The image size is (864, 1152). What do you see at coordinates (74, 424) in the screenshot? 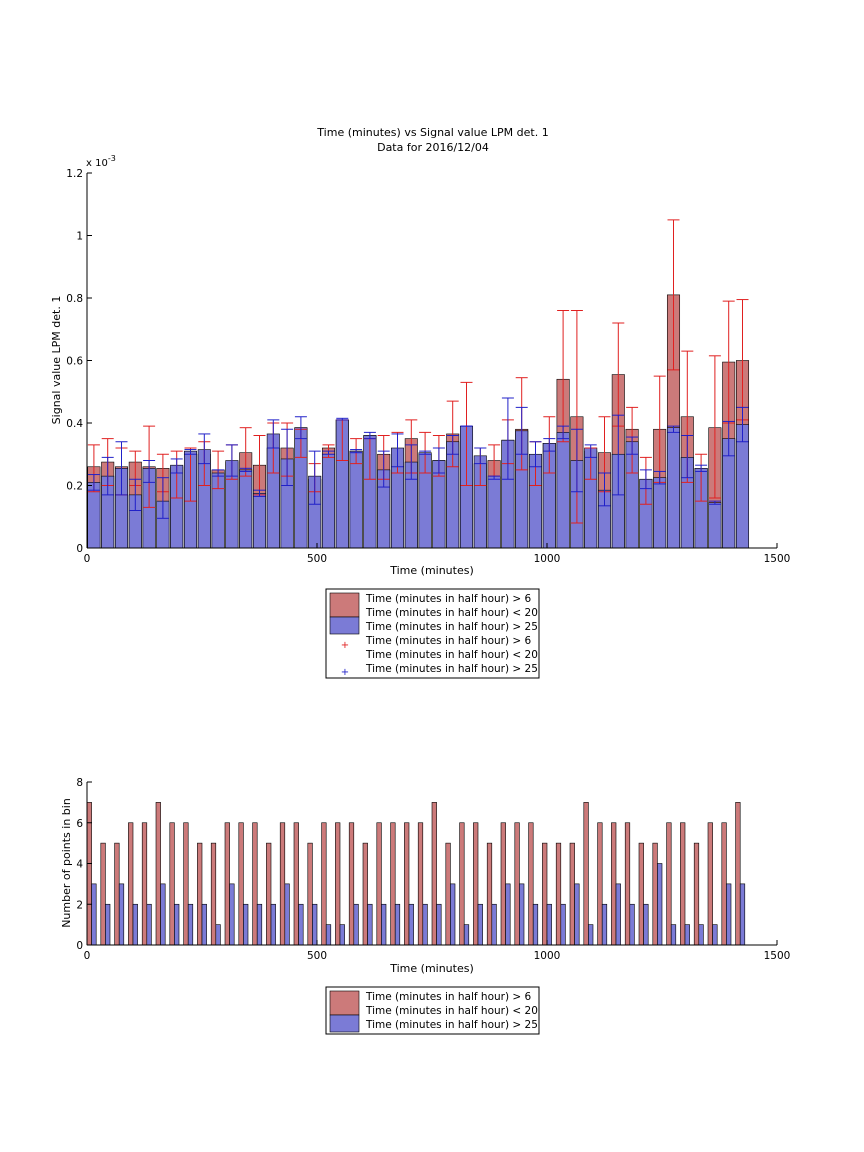
I see `top-y-tick-label: 0.4` at bounding box center [74, 424].